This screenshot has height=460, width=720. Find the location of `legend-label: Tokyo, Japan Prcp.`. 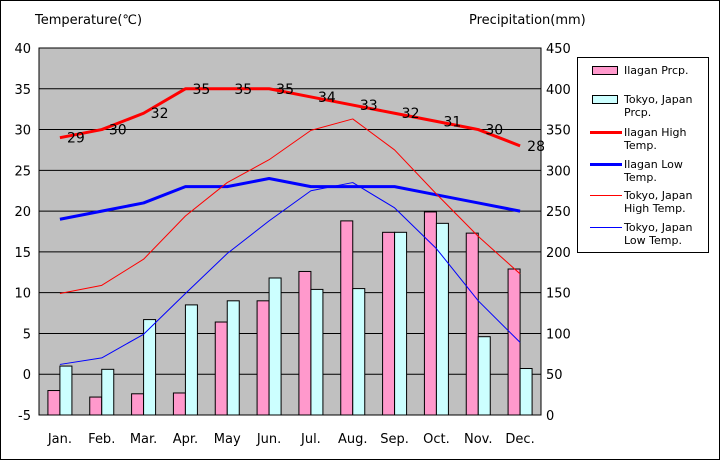

legend-label: Tokyo, Japan Prcp. is located at coordinates (658, 106).